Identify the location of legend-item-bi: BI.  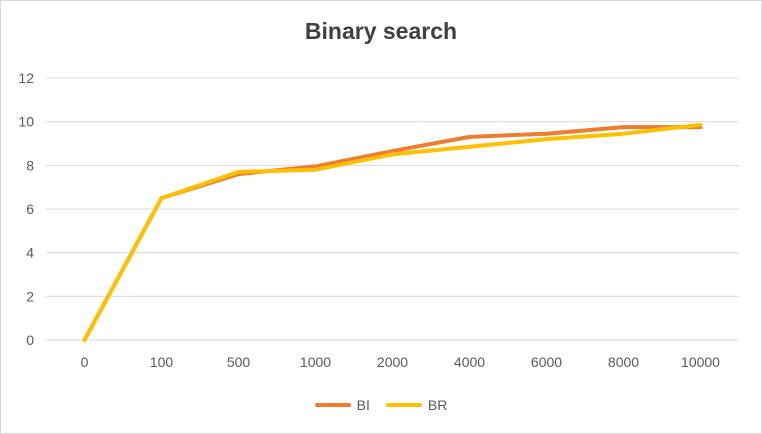
(342, 405).